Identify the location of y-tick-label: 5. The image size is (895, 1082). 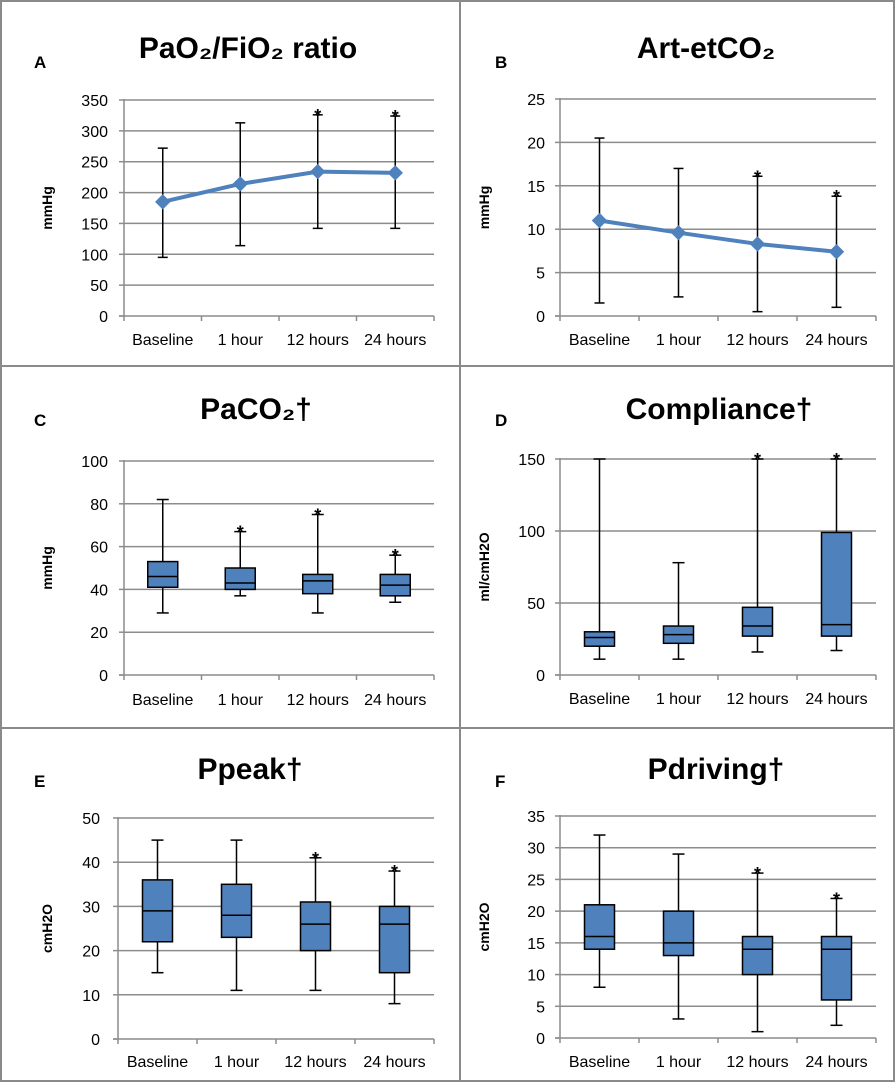
(540, 274).